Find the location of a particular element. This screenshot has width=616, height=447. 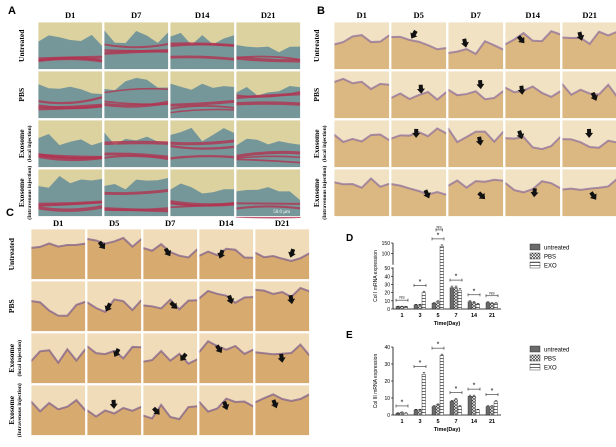

micrograph-b-r3-c3 is located at coordinates (532, 192).